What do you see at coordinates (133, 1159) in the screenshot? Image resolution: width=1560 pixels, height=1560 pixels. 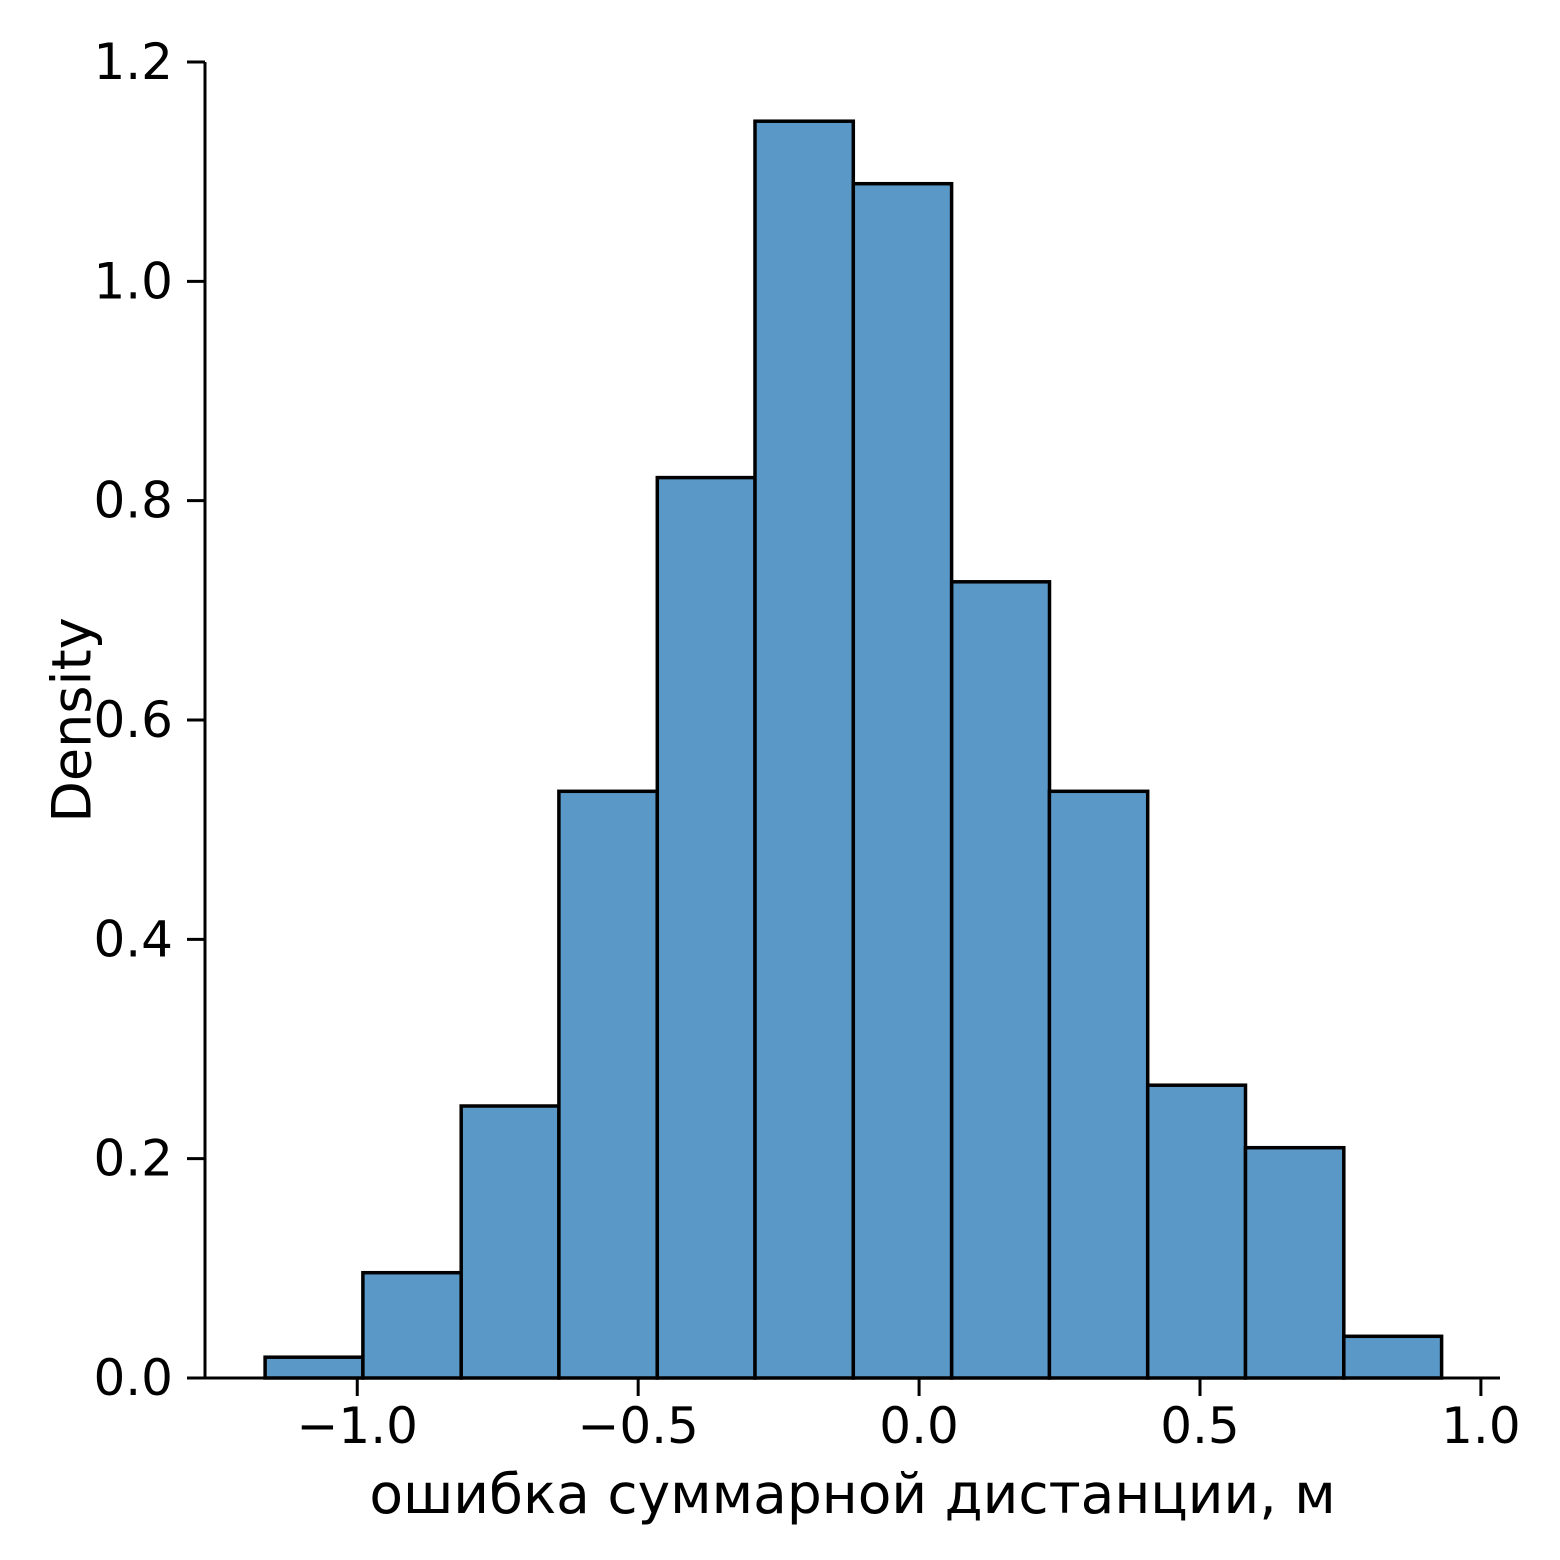 I see `y-tick-label: 0.2` at bounding box center [133, 1159].